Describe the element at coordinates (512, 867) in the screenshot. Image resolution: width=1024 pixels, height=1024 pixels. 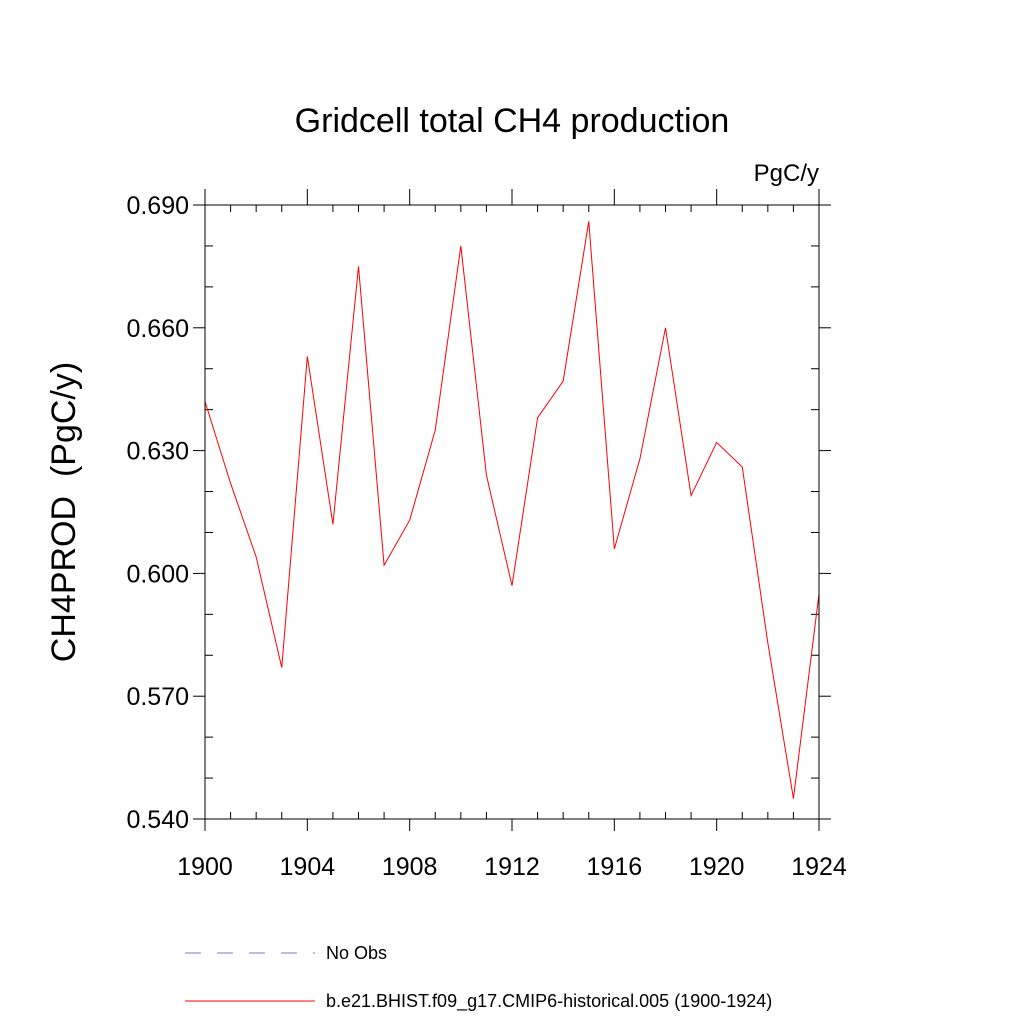
I see `x-tick-label: 1912` at that location.